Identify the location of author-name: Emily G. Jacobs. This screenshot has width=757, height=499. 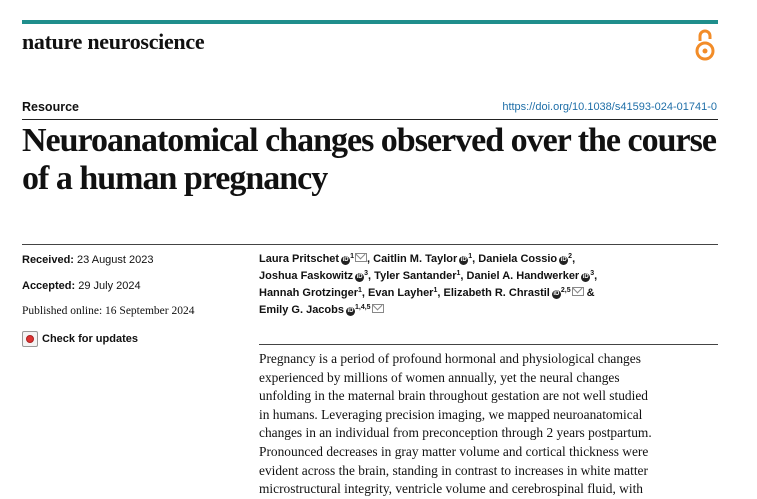
(301, 310).